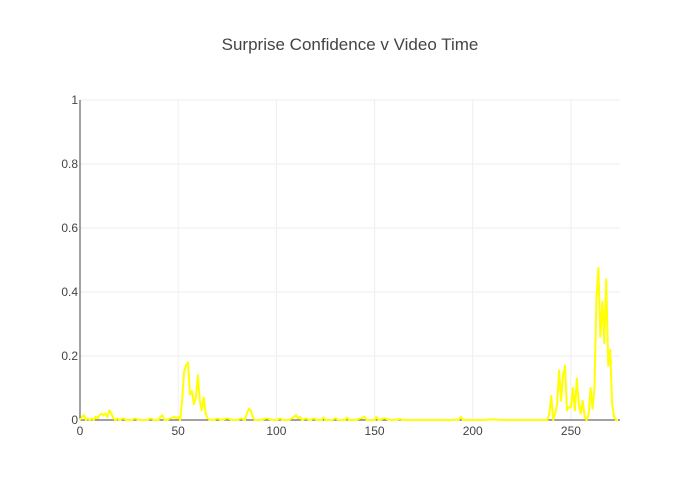 Image resolution: width=700 pixels, height=500 pixels. What do you see at coordinates (69, 356) in the screenshot?
I see `y-tick-label: 0.2` at bounding box center [69, 356].